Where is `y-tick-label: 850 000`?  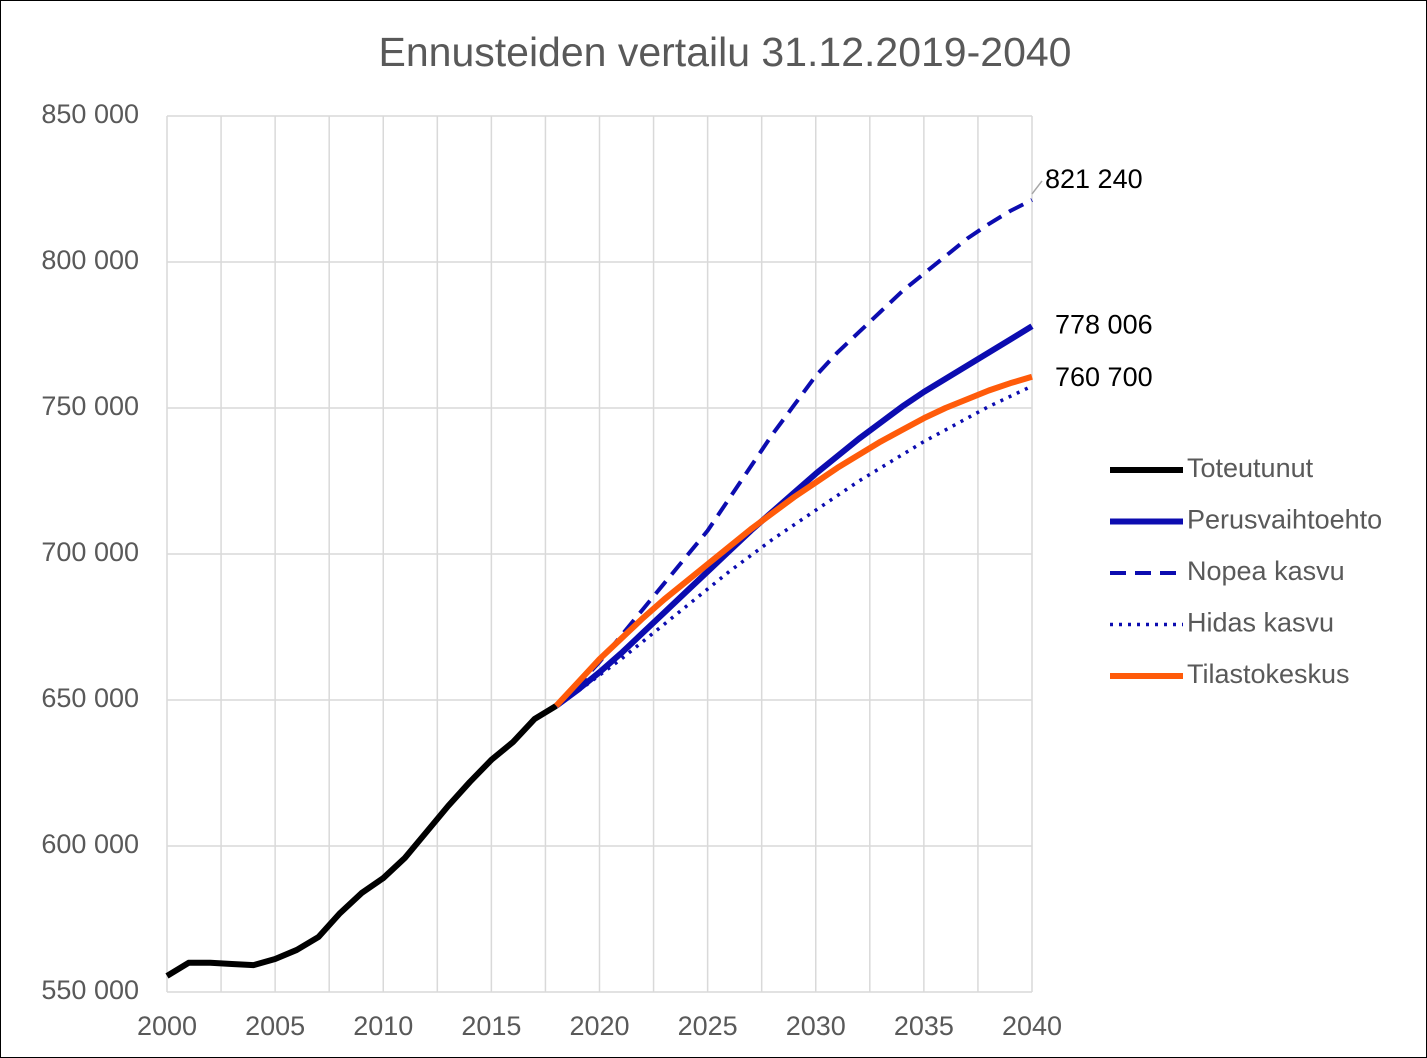 y-tick-label: 850 000 is located at coordinates (90, 114).